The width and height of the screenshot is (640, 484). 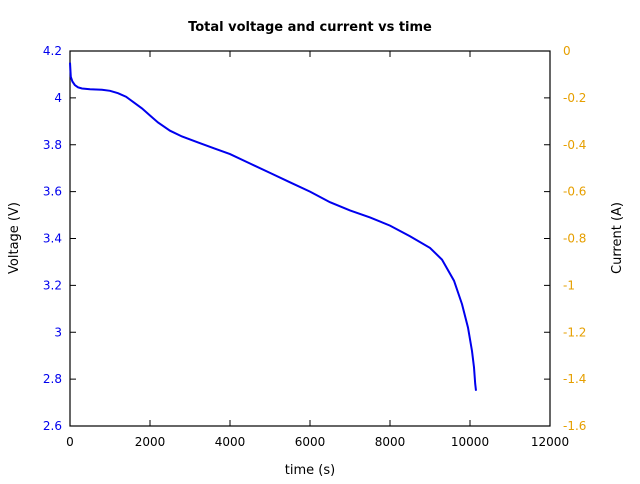 What do you see at coordinates (310, 470) in the screenshot?
I see `x-axis-label: time (s)` at bounding box center [310, 470].